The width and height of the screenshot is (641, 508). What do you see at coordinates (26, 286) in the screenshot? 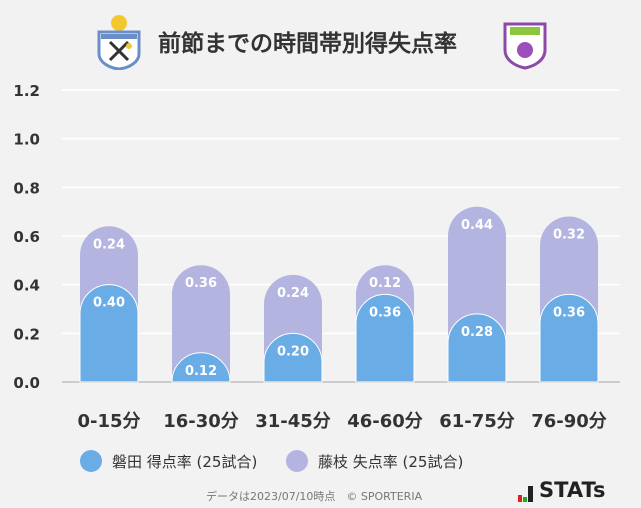
I see `y-tick-label: 0.4` at bounding box center [26, 286].